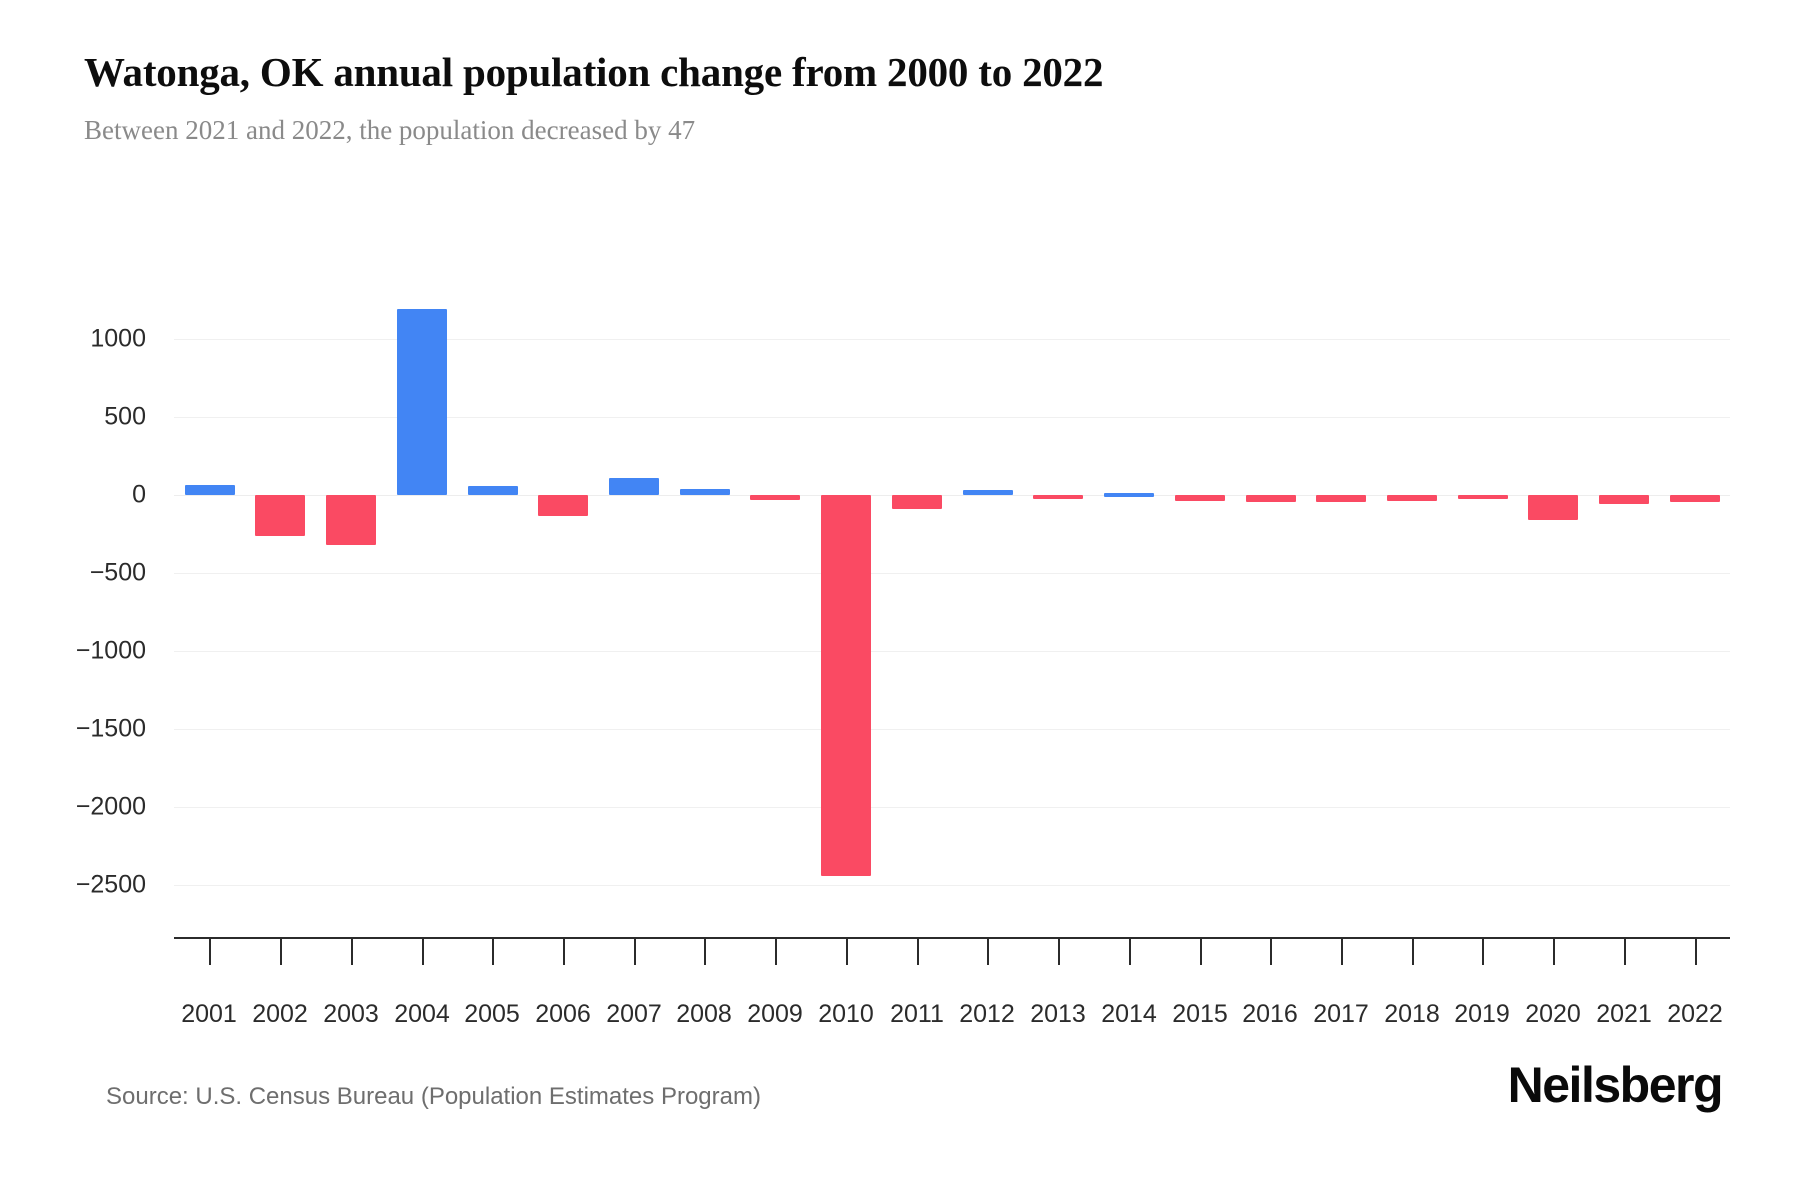 This screenshot has height=1200, width=1800. Describe the element at coordinates (1200, 498) in the screenshot. I see `bar-2015` at that location.